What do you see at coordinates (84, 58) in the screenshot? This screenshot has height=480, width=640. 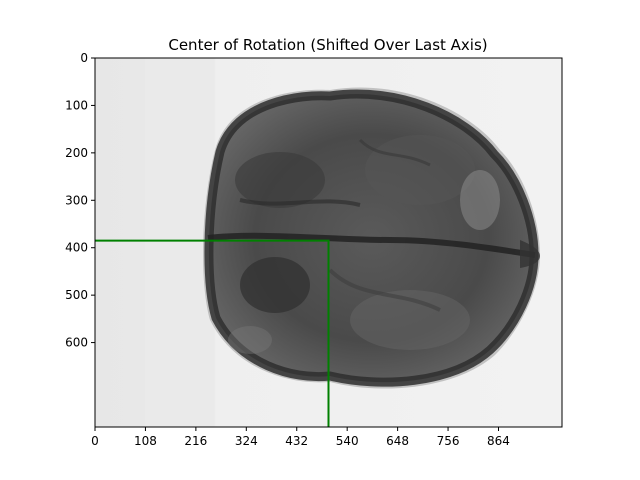 I see `y-tick-label: 0` at bounding box center [84, 58].